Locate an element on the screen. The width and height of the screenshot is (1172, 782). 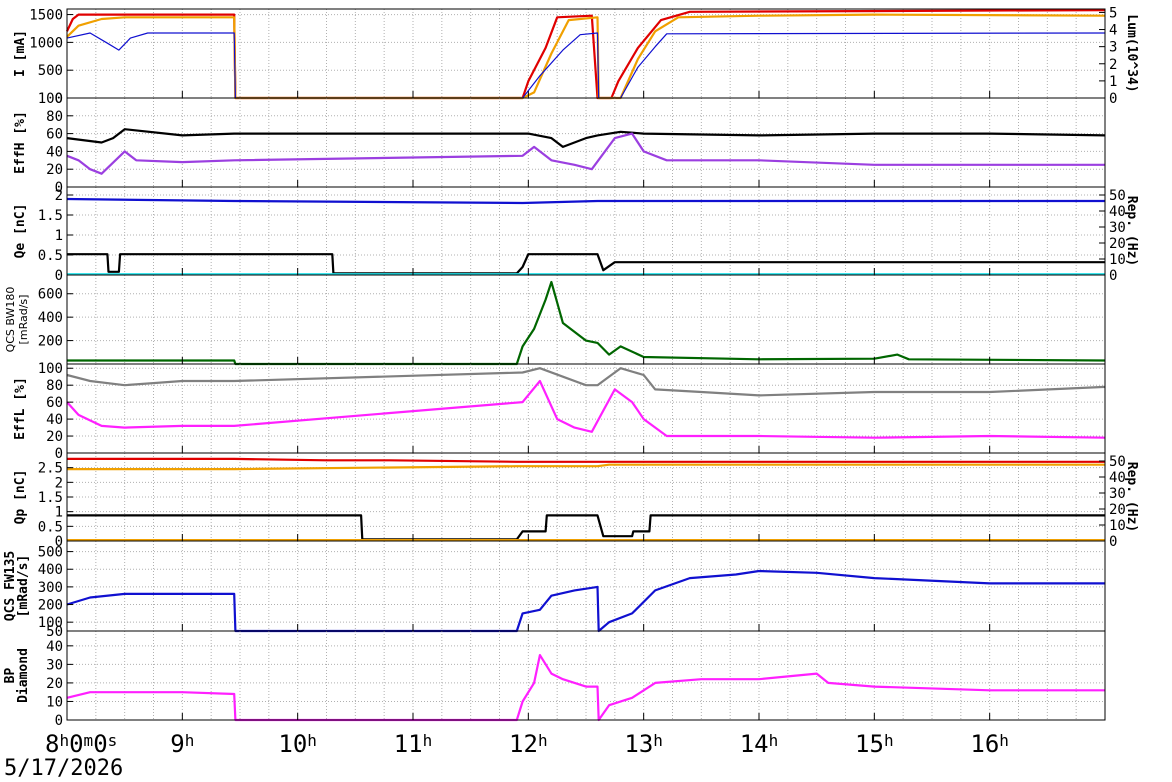
panel-frame is located at coordinates (586, 675).